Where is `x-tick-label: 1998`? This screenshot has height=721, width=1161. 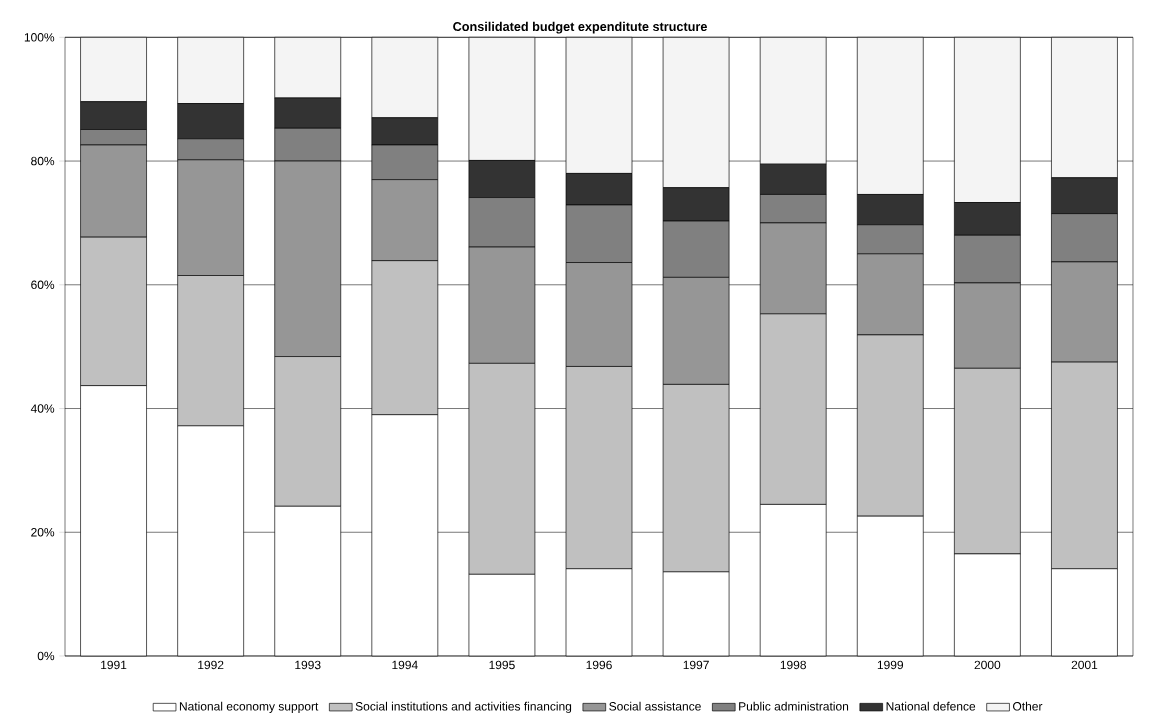
x-tick-label: 1998 is located at coordinates (793, 665).